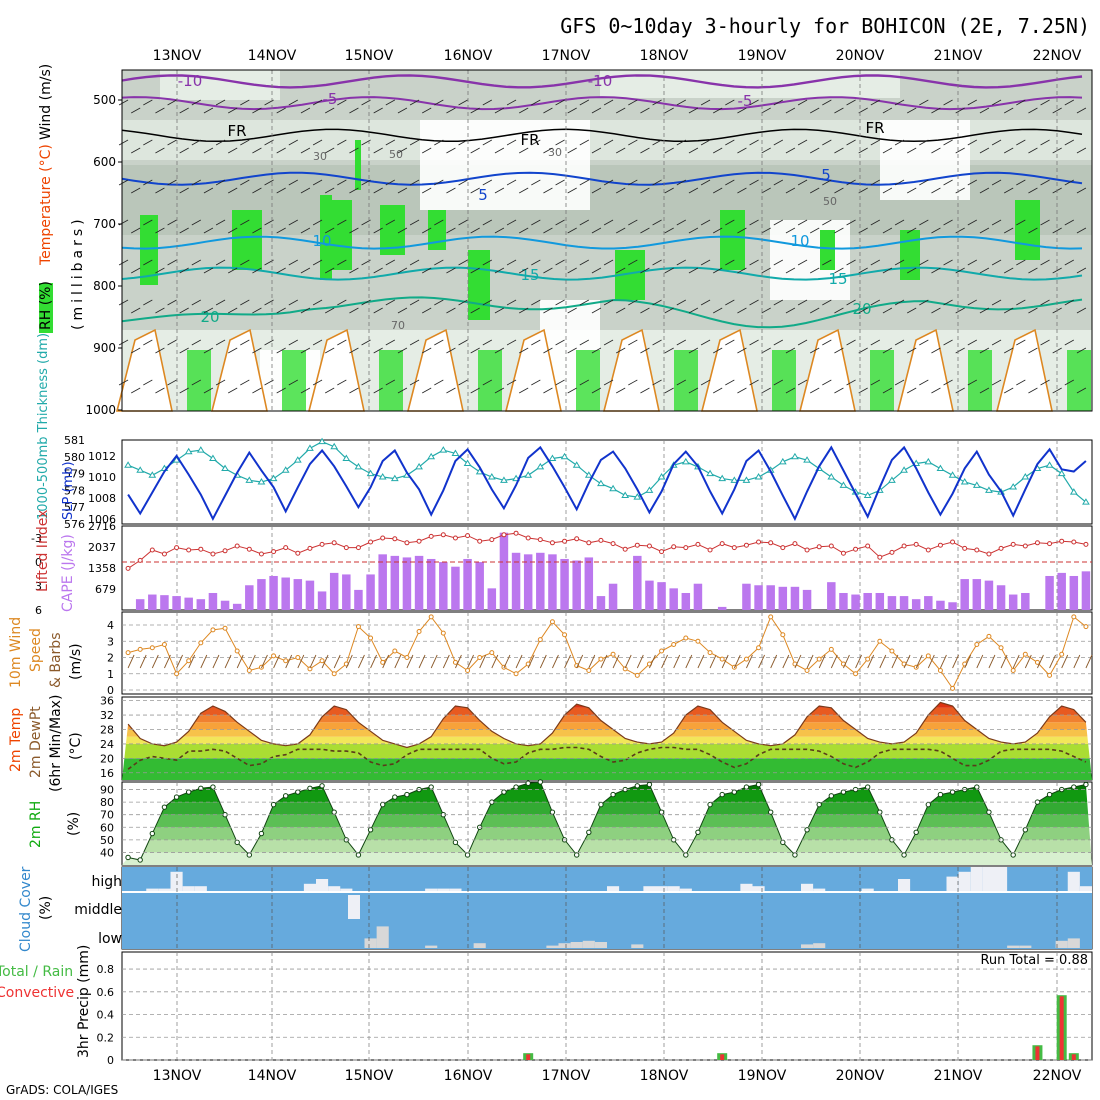 The image size is (1100, 1100). Describe the element at coordinates (74, 440) in the screenshot. I see `thickness-tick-label: 581` at that location.